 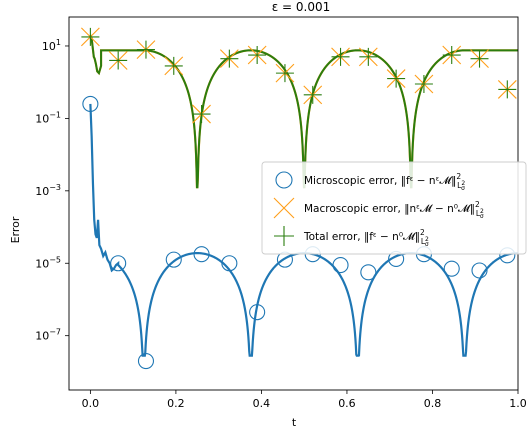 I want to click on legend-label-macroscopic: Macroscopic error, ‖nᵋ𝓜 − n⁰𝓜‖2 L2 σ, so click(x=394, y=210).